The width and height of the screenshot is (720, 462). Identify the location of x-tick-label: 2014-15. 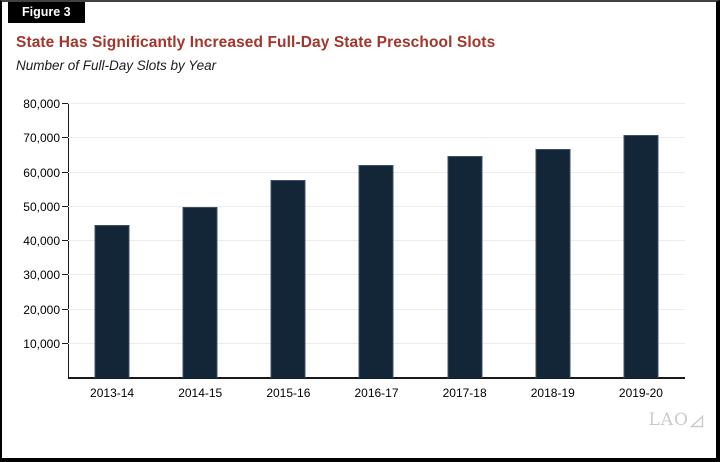
(200, 393).